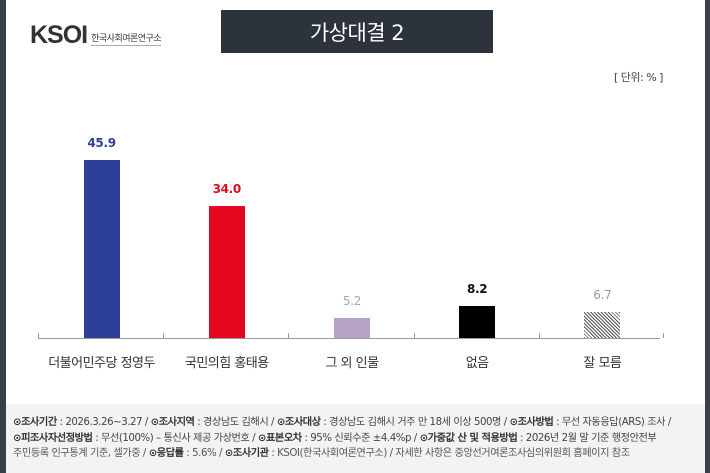 Image resolution: width=710 pixels, height=473 pixels. What do you see at coordinates (35, 422) in the screenshot?
I see `period-label: ⊙조사기간` at bounding box center [35, 422].